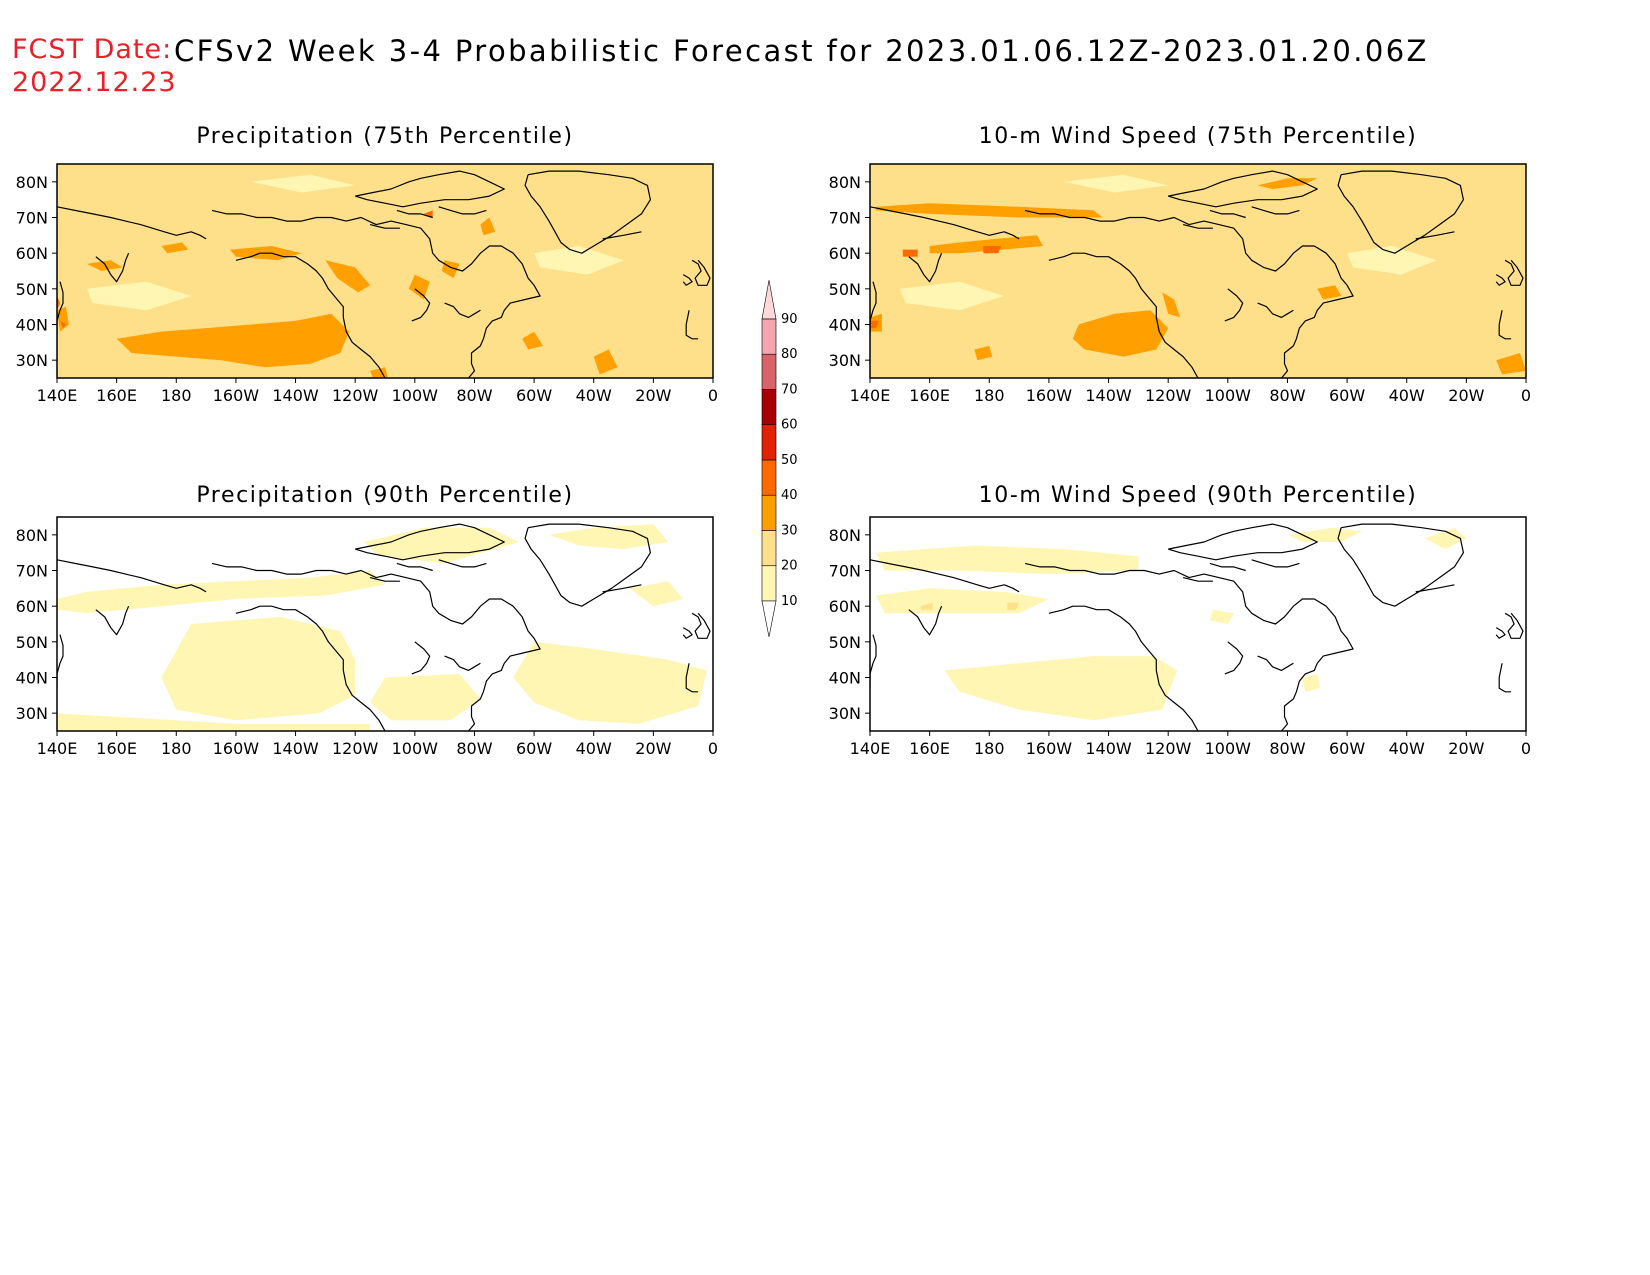 This screenshot has width=1650, height=1275. What do you see at coordinates (789, 566) in the screenshot?
I see `colorbar-label: 20` at bounding box center [789, 566].